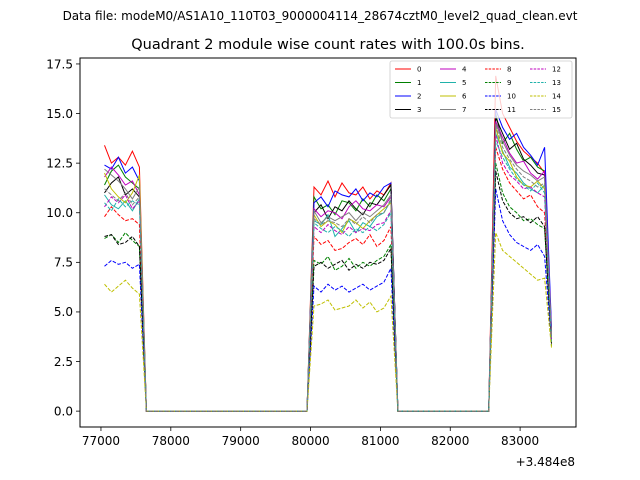  Describe the element at coordinates (419, 97) in the screenshot. I see `legend-label-2: 2` at that location.